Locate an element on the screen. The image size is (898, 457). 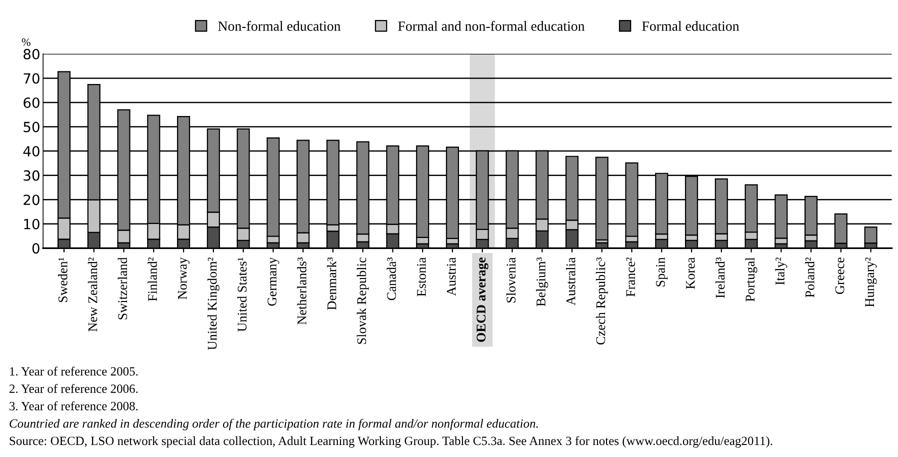
x-tick-label: Australia is located at coordinates (571, 281).